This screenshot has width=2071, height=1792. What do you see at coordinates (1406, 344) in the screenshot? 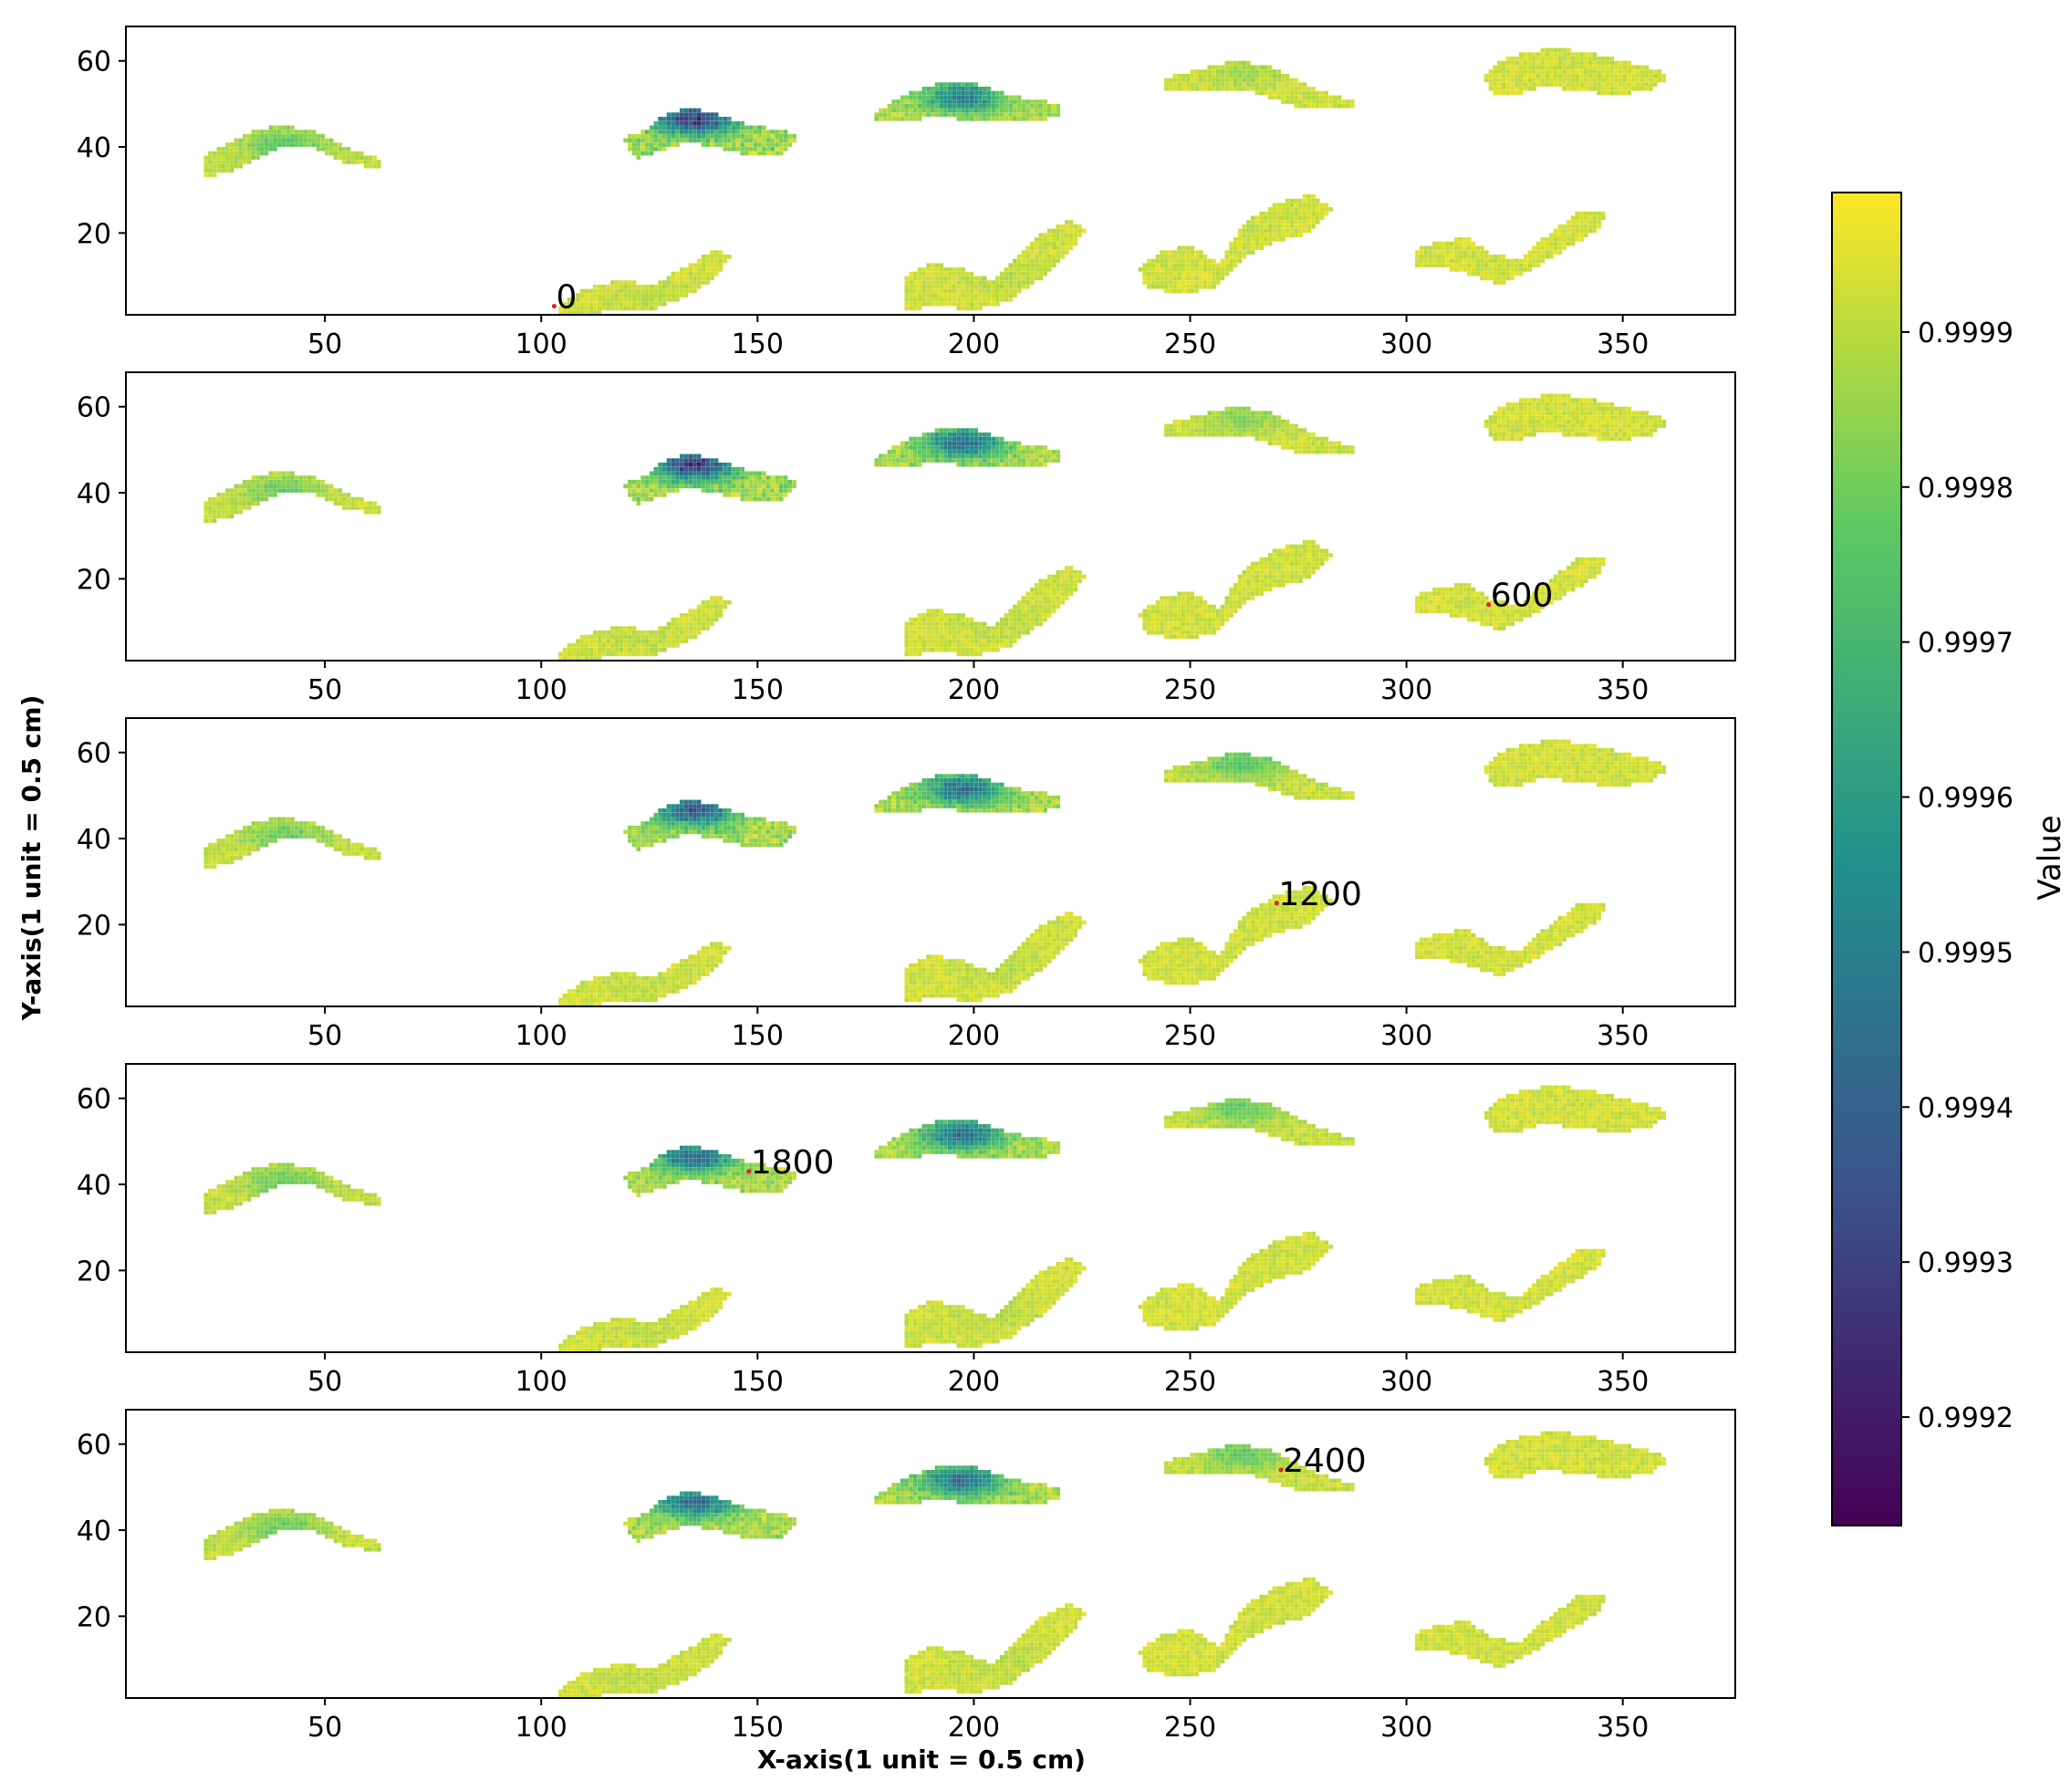
I see `x-tick-label: 300` at bounding box center [1406, 344].